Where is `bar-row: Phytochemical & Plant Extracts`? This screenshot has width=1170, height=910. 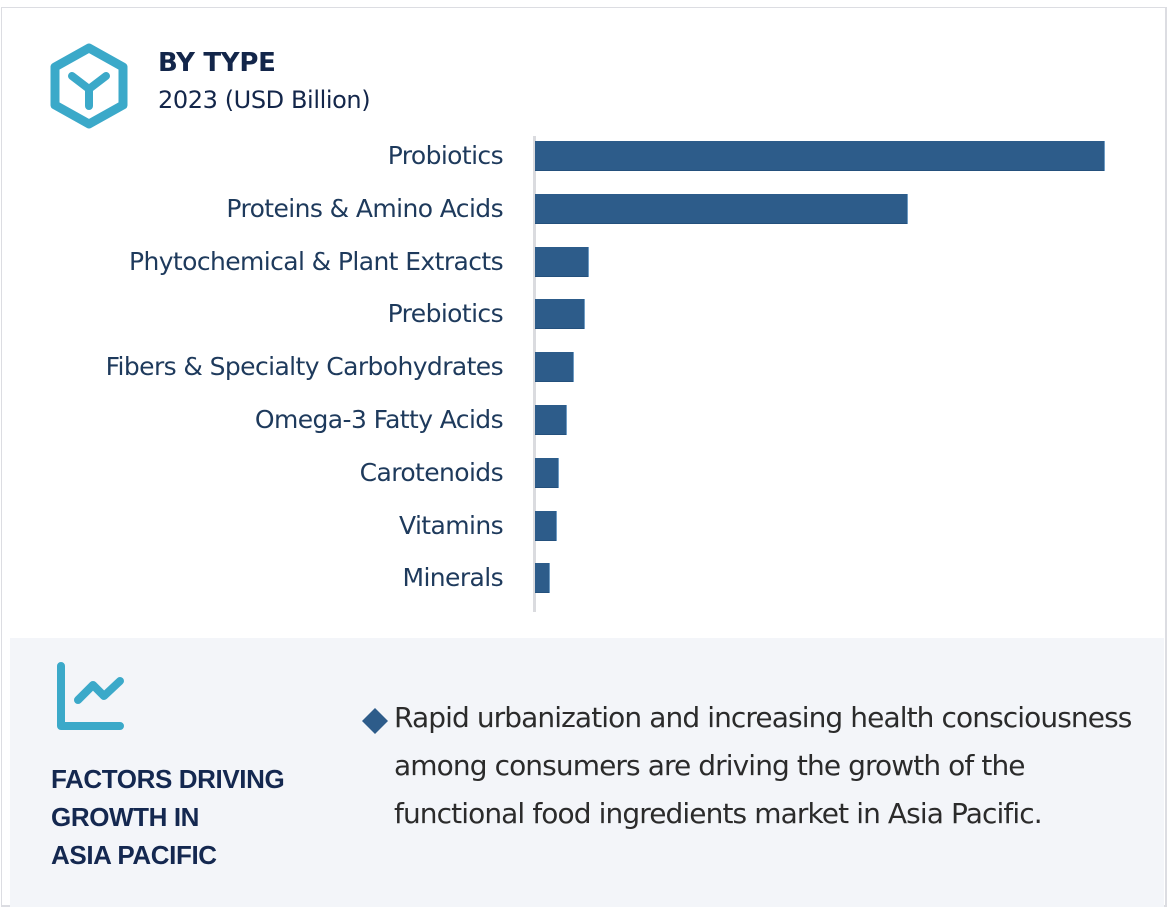
bar-row: Phytochemical & Plant Extracts is located at coordinates (585, 261).